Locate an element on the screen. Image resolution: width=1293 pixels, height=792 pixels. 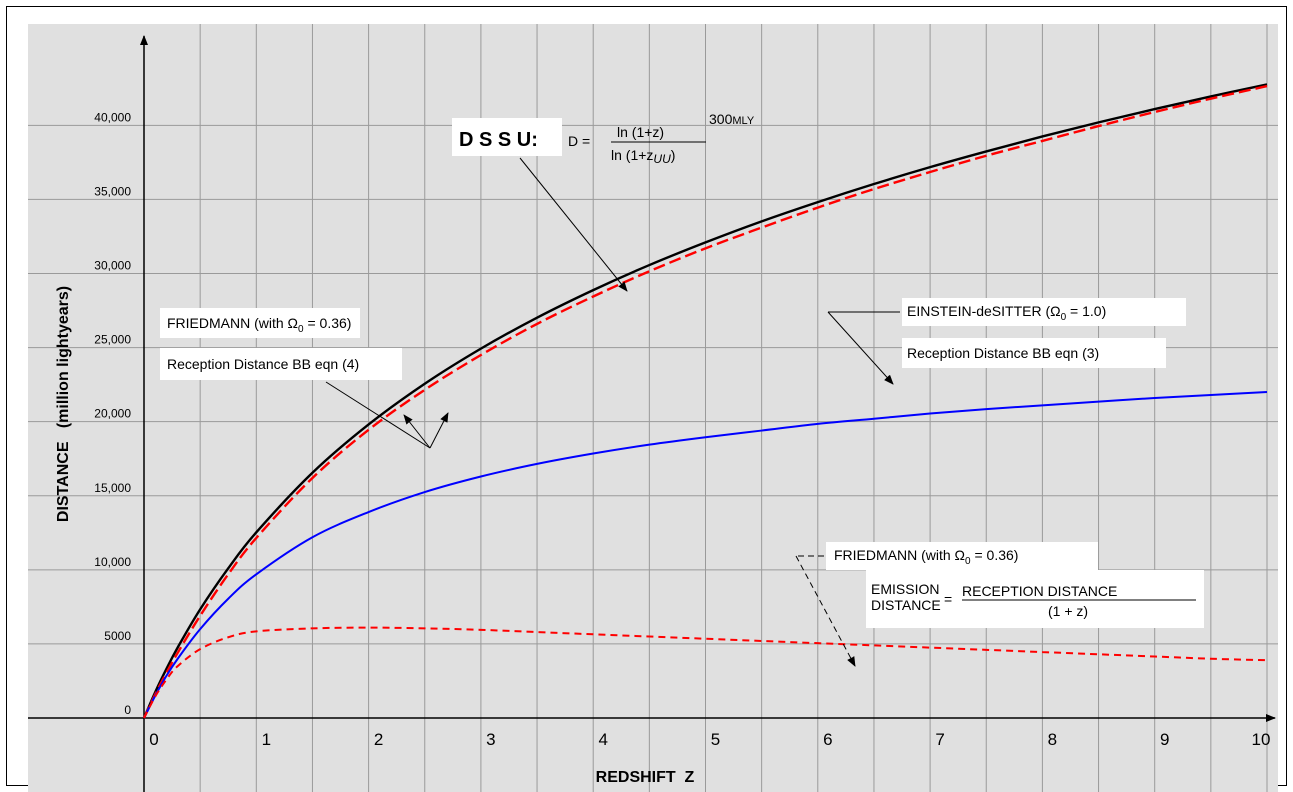
dssu-denominator: ln (1+zUU) is located at coordinates (643, 156).